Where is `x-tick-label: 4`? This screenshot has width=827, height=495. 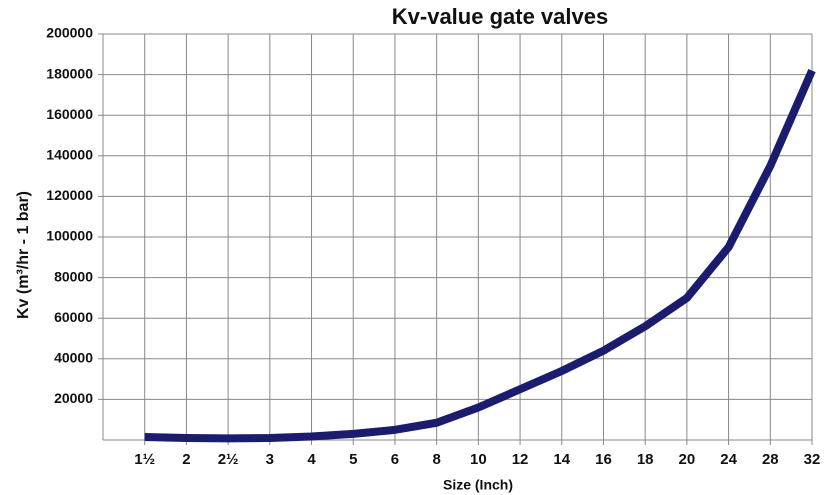
x-tick-label: 4 is located at coordinates (311, 459).